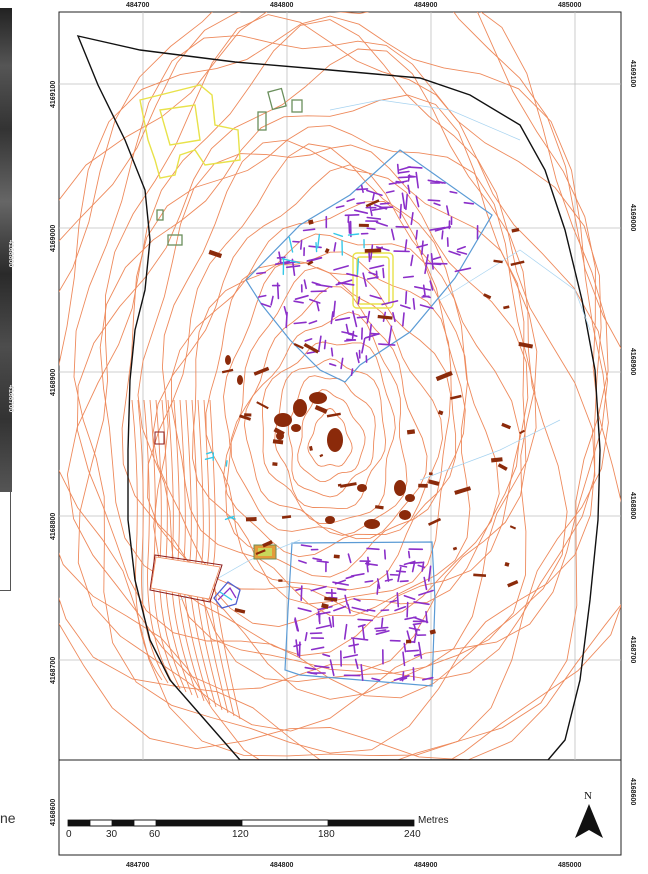 The width and height of the screenshot is (648, 874). Describe the element at coordinates (69, 834) in the screenshot. I see `scale-tick-0: 0` at that location.